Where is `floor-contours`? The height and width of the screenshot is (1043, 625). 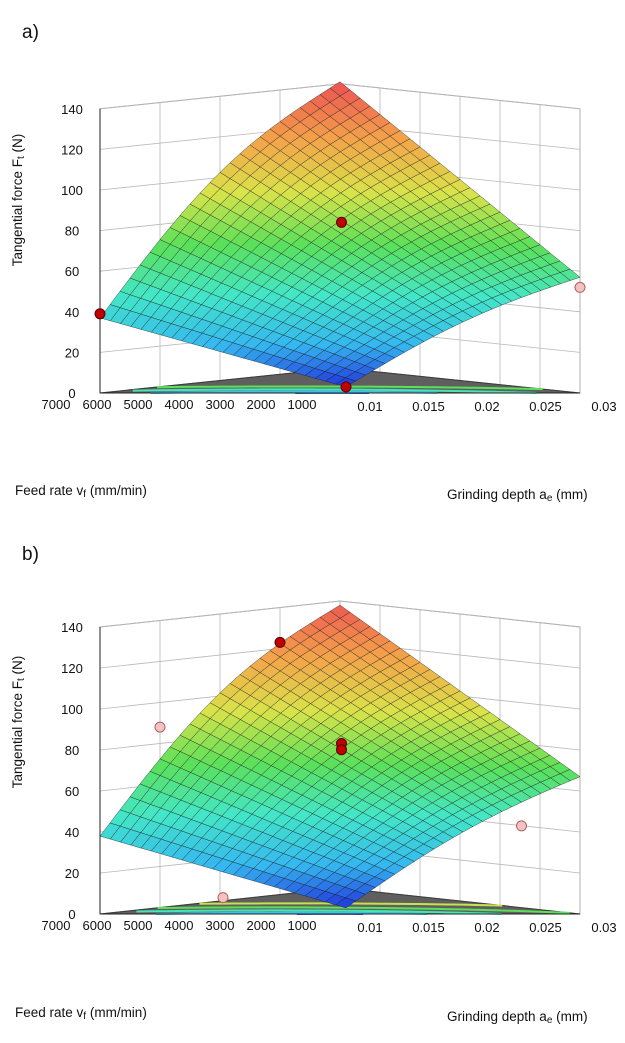 floor-contours is located at coordinates (337, 389).